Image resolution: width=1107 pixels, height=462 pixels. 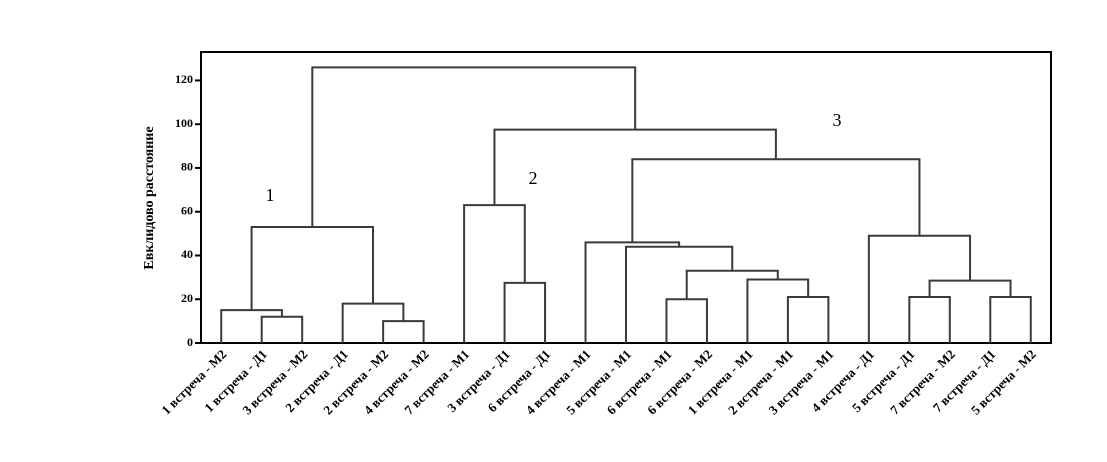 I want to click on y-tick-label: 80, so click(x=187, y=167).